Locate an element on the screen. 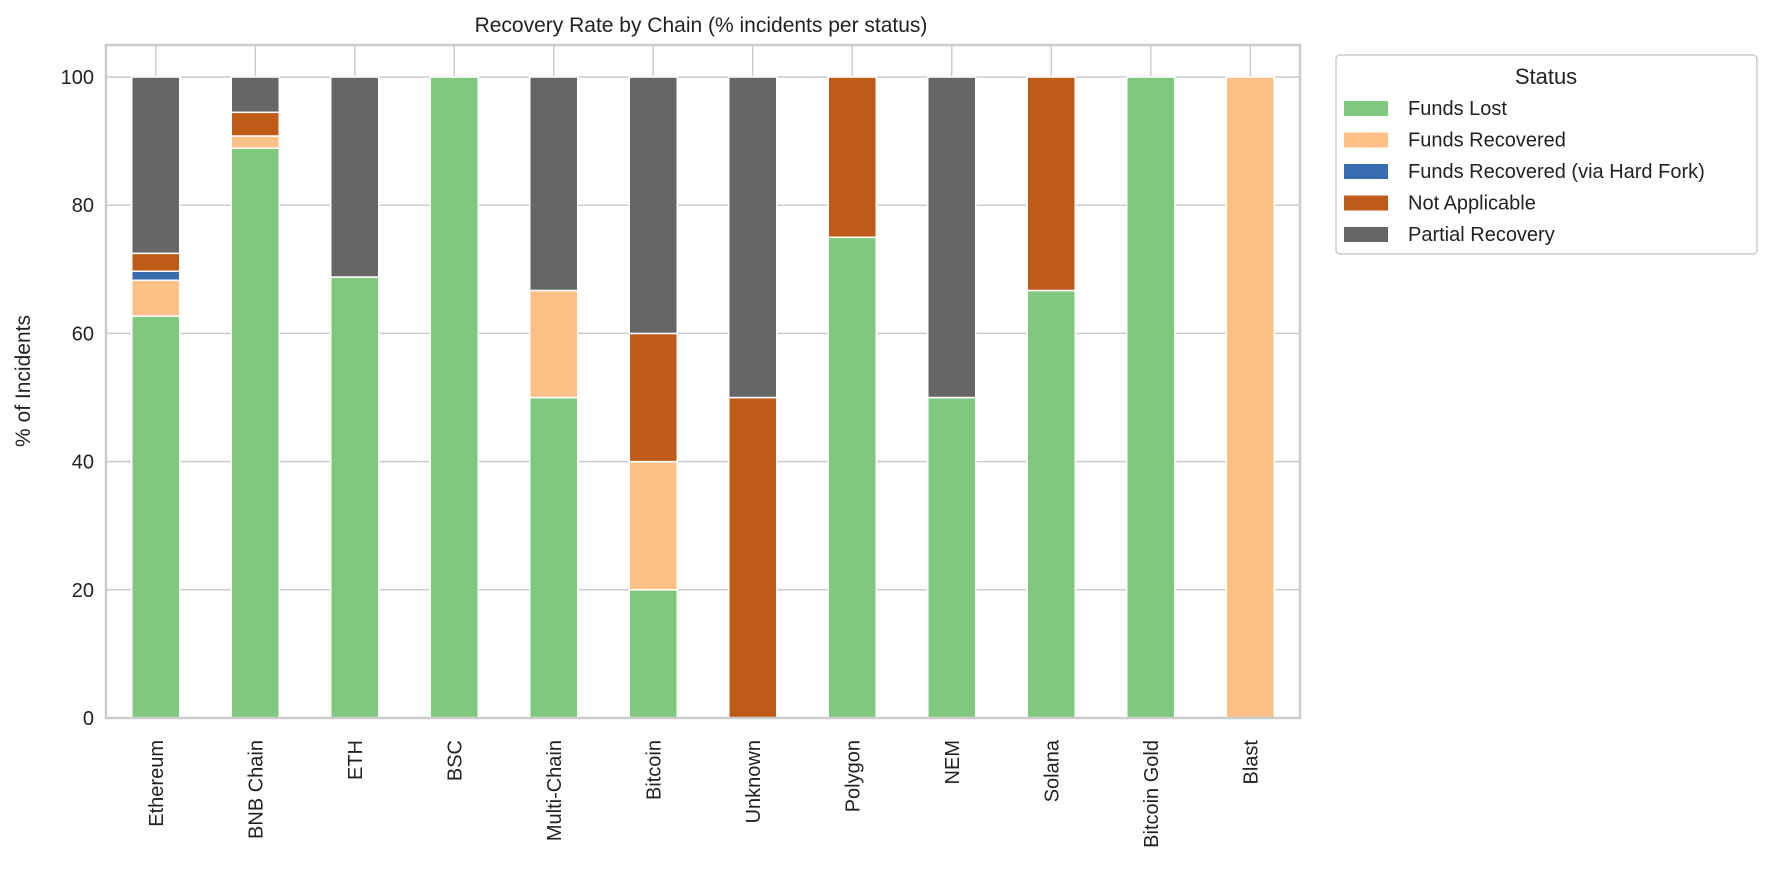 This screenshot has height=875, width=1773. legend-label: Funds Recovered is located at coordinates (1487, 141).